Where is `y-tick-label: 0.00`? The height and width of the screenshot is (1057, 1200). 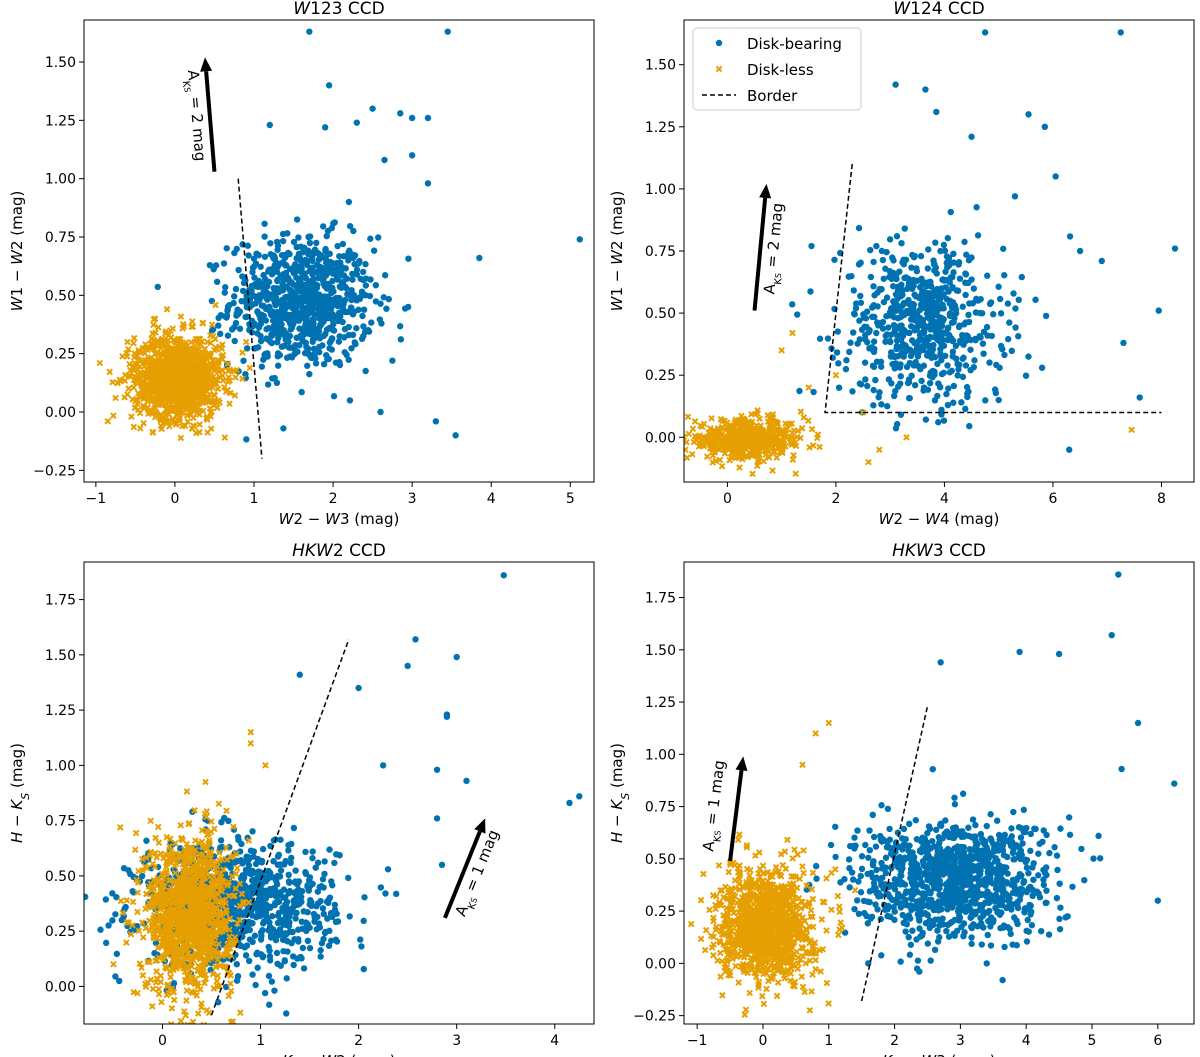 y-tick-label: 0.00 is located at coordinates (660, 438).